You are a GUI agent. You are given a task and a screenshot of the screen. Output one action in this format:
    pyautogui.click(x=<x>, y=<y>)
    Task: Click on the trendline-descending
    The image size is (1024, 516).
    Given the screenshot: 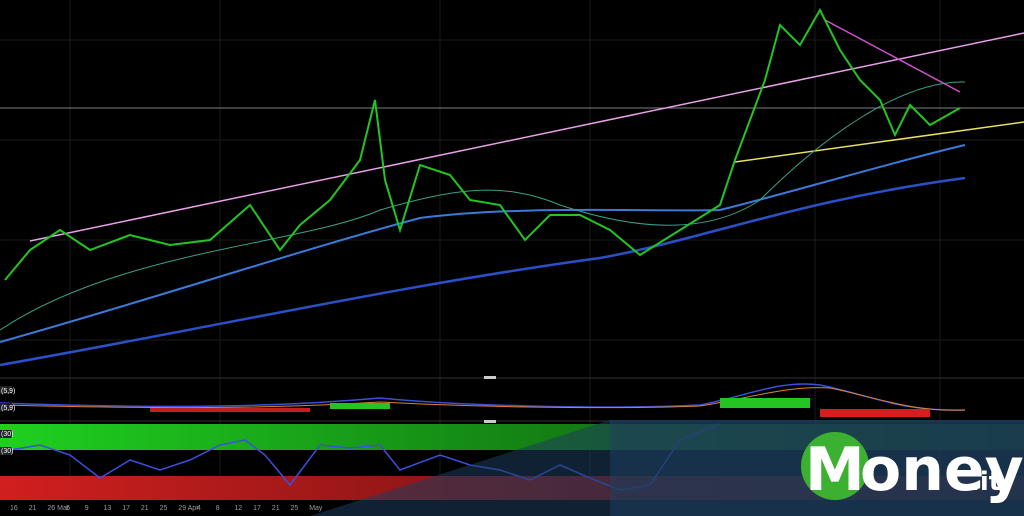 What is the action you would take?
    pyautogui.click(x=892, y=56)
    